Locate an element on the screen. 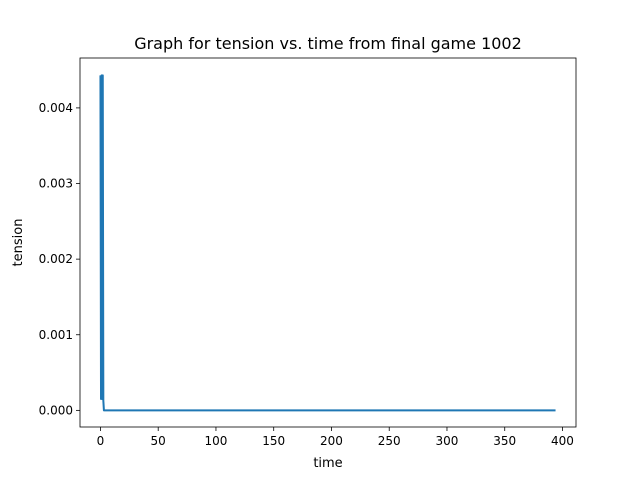  y-tick-label: 0.004 is located at coordinates (56, 108).